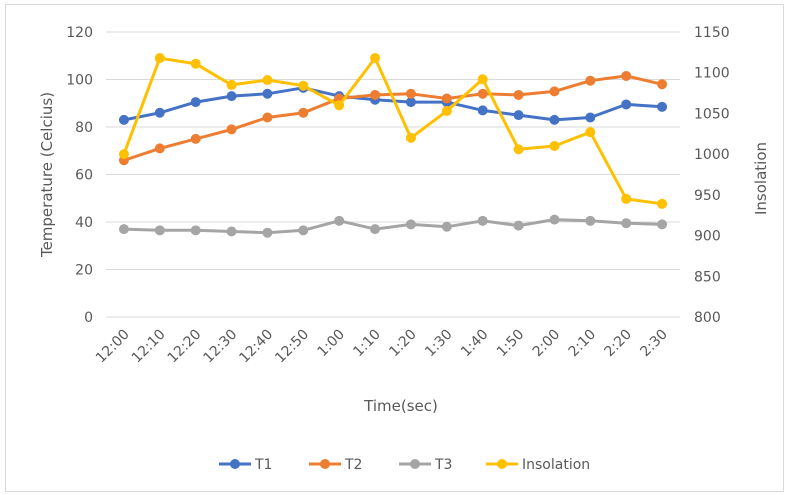  Describe the element at coordinates (393, 104) in the screenshot. I see `series-line-t1` at that location.